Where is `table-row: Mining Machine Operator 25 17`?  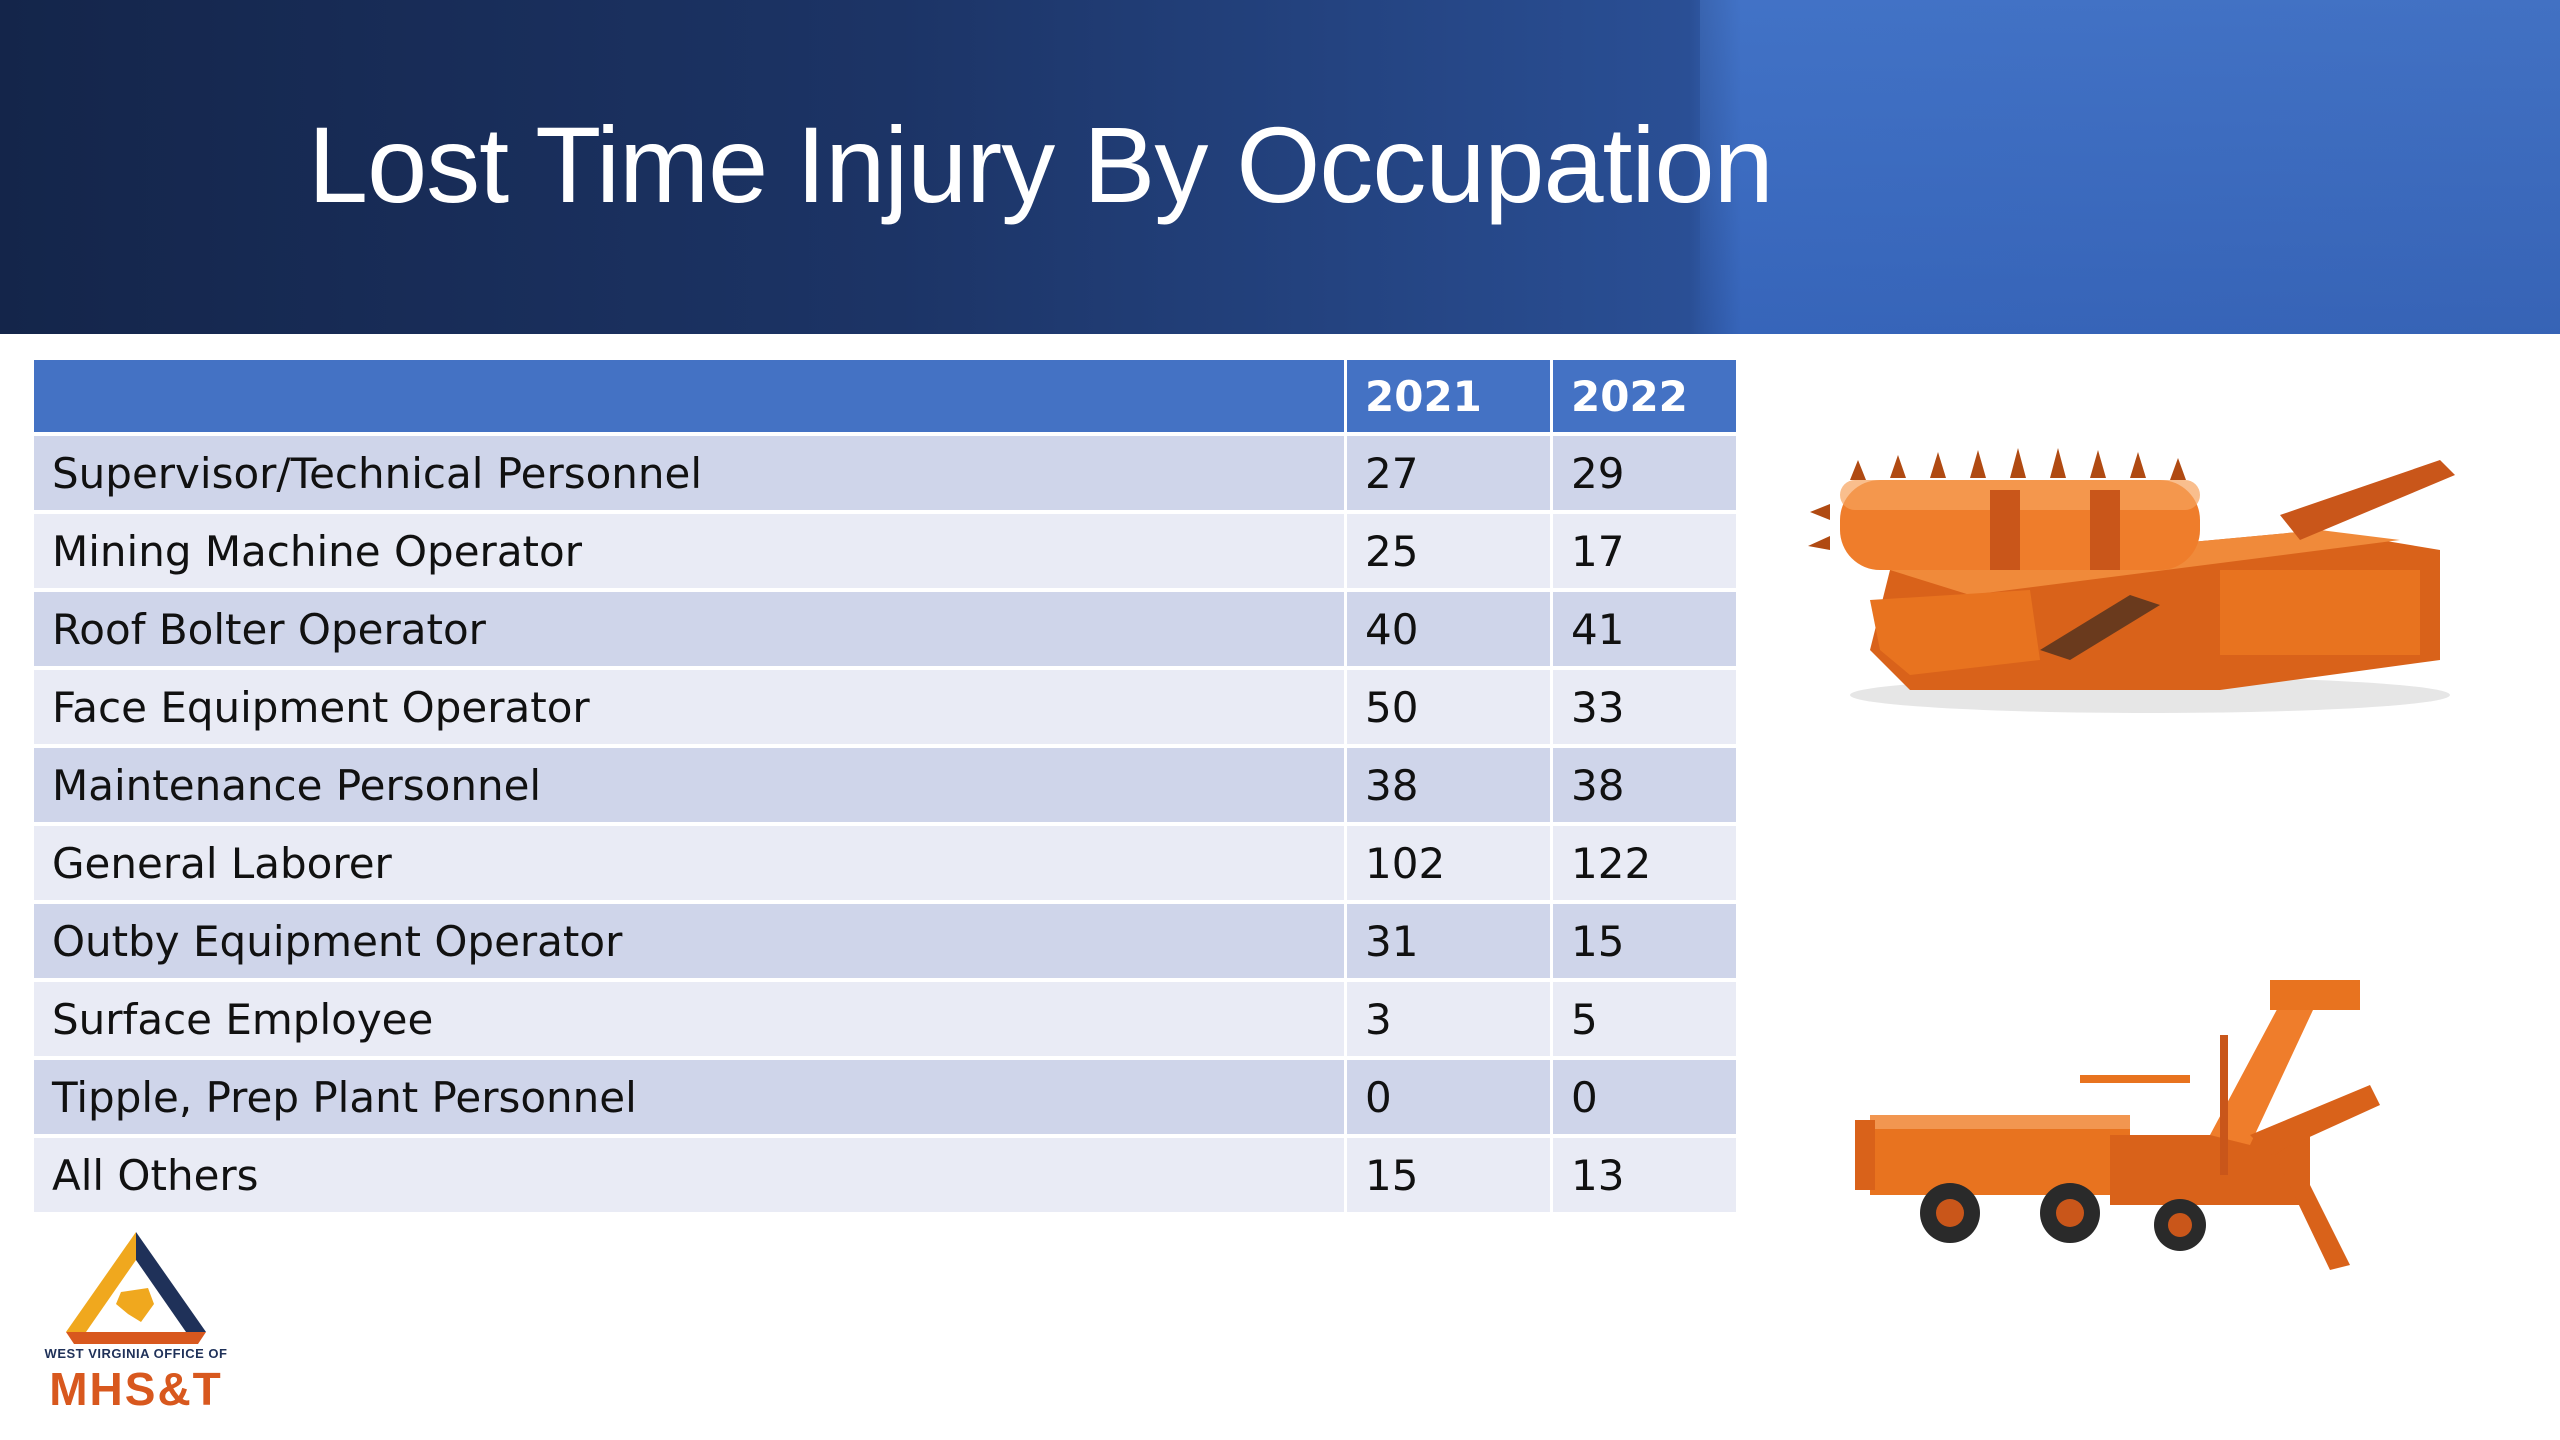 table-row: Mining Machine Operator 25 17 is located at coordinates (885, 551).